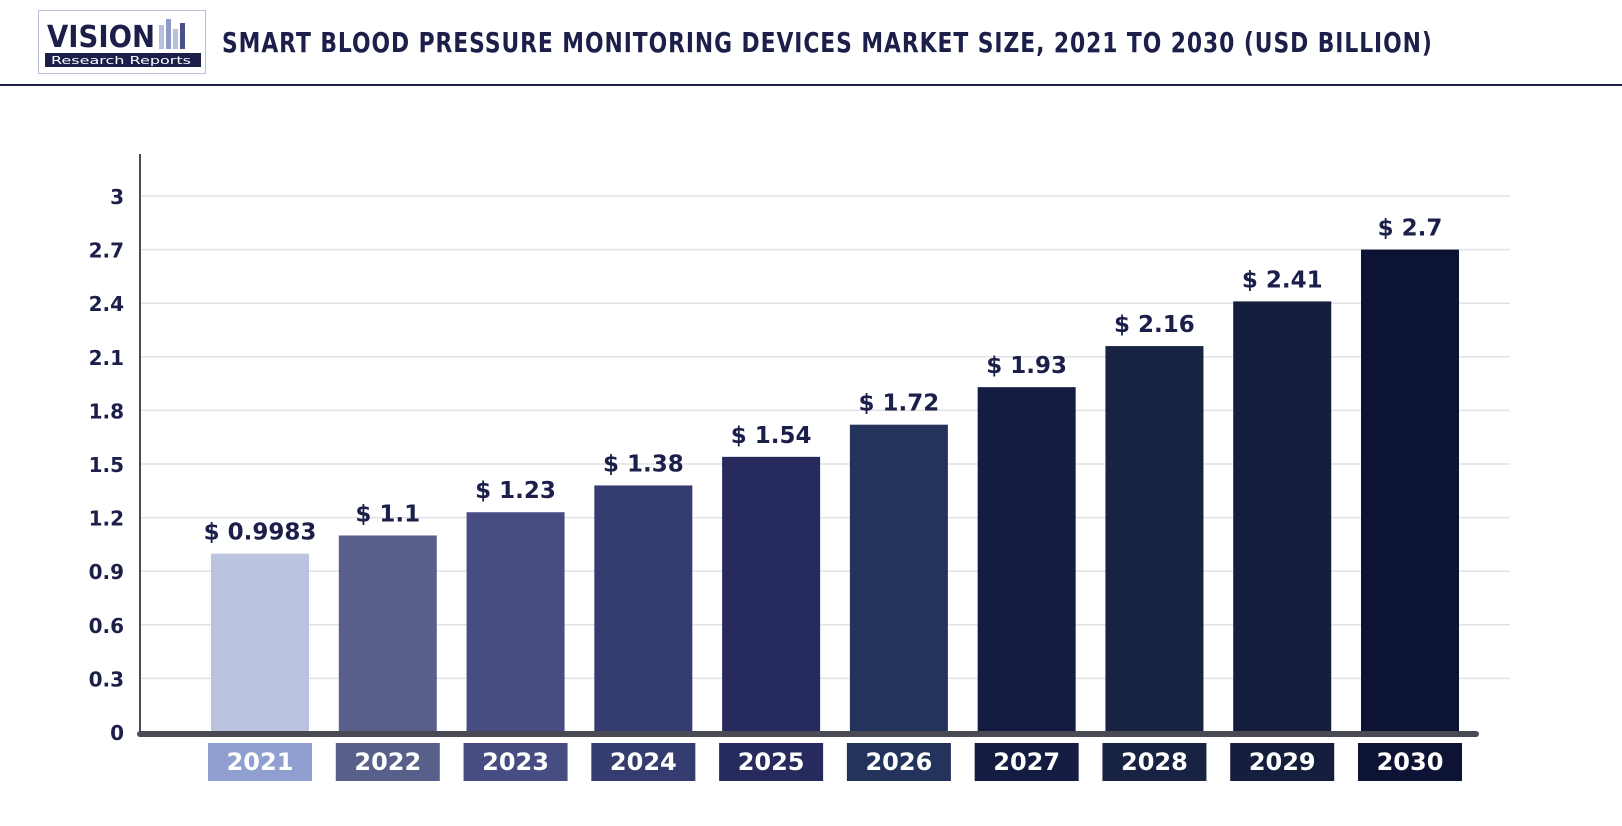 The width and height of the screenshot is (1622, 826). Describe the element at coordinates (898, 578) in the screenshot. I see `bar-2026` at that location.